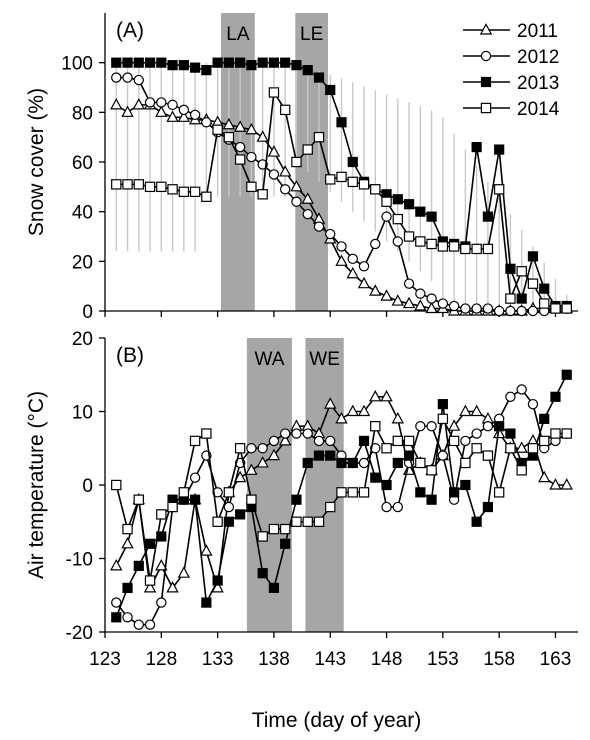 This screenshot has height=740, width=590. I want to click on x-axis-title: Time (day of year), so click(337, 720).